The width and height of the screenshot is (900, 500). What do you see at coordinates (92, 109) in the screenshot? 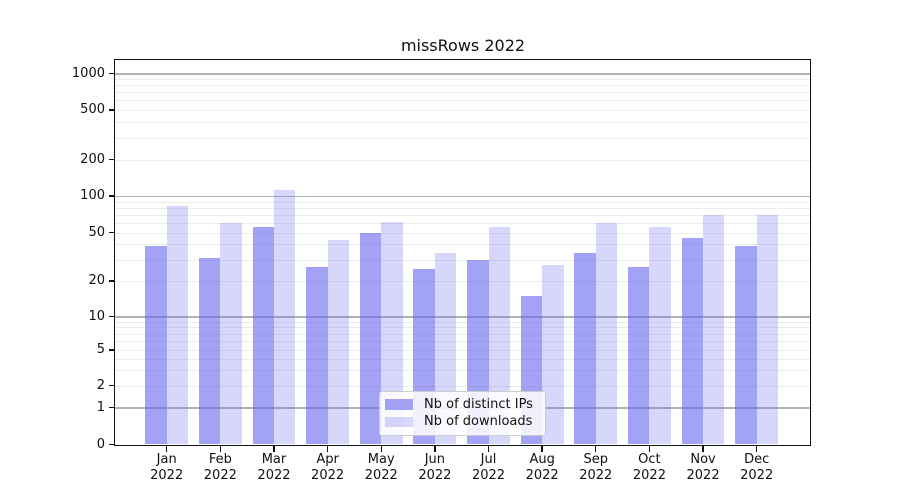
I see `y-tick-label: 500` at bounding box center [92, 109].